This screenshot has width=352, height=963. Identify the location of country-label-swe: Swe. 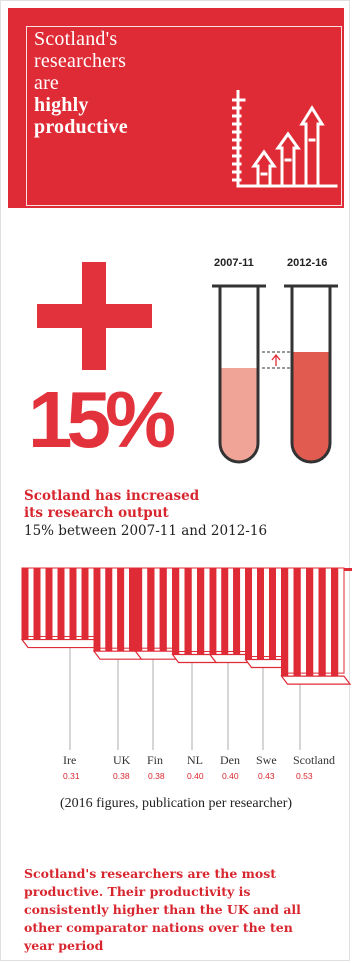
(266, 760).